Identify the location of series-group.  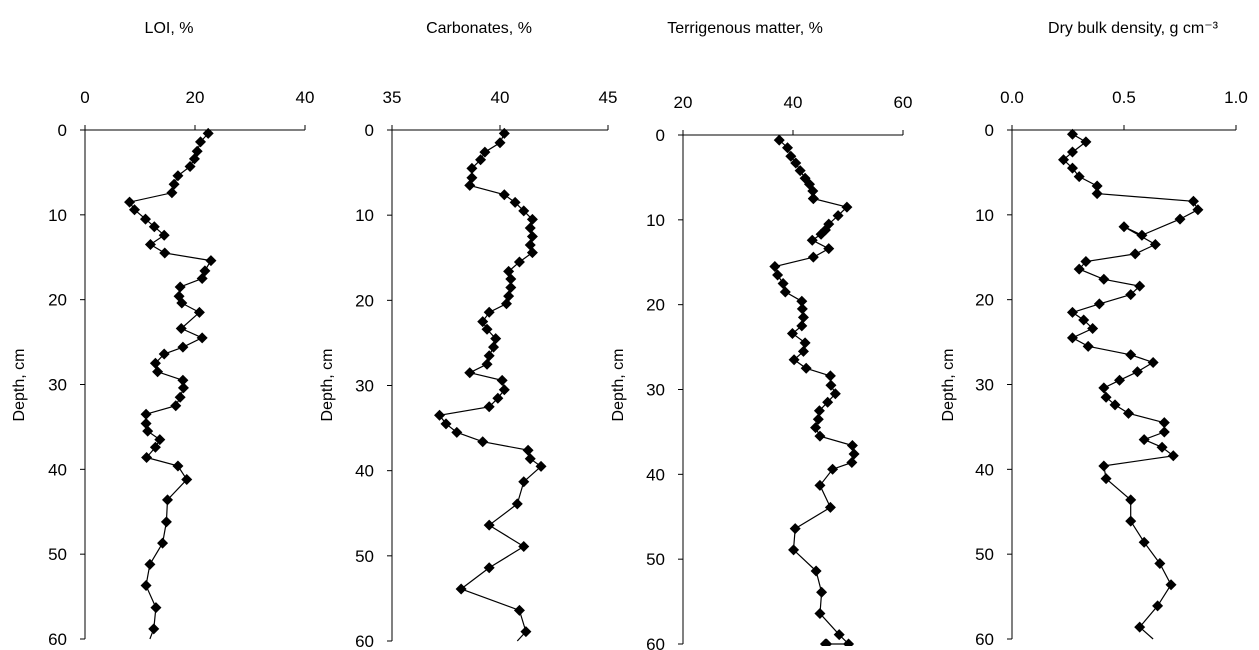
(1131, 384).